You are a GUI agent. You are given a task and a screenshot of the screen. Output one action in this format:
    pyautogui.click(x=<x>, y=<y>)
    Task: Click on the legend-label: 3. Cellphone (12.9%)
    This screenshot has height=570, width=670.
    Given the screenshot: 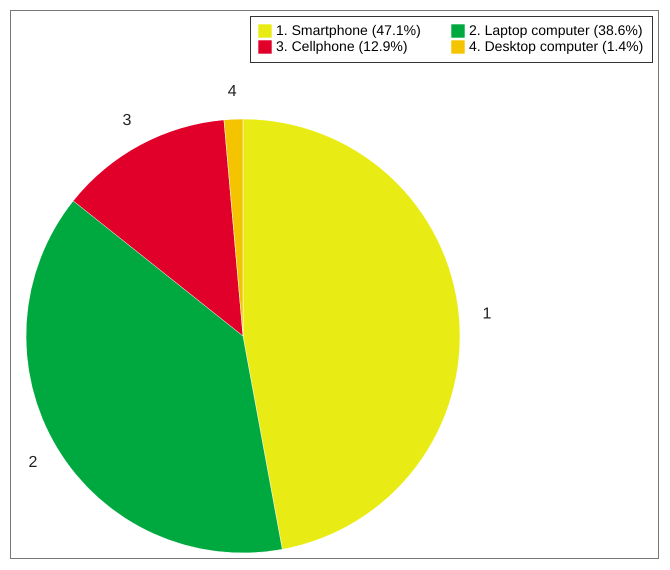 What is the action you would take?
    pyautogui.click(x=342, y=46)
    